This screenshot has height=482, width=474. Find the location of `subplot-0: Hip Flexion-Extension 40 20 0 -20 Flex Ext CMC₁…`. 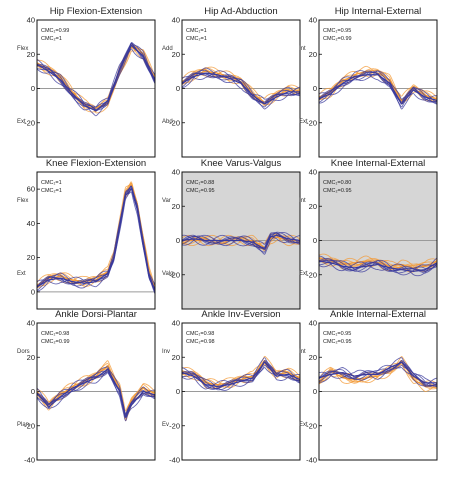

subplot-0: Hip Flexion-Extension 40 20 0 -20 Flex Ext CMC₁… is located at coordinates (86, 82).